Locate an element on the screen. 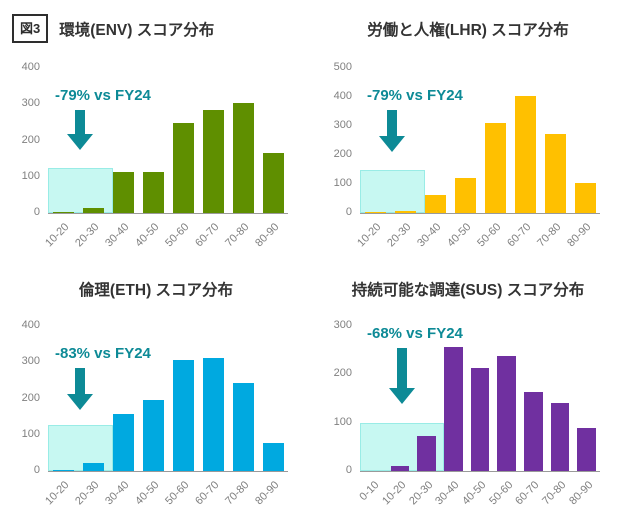 Image resolution: width=624 pixels, height=527 pixels. env-down-arrow-icon is located at coordinates (80, 130).